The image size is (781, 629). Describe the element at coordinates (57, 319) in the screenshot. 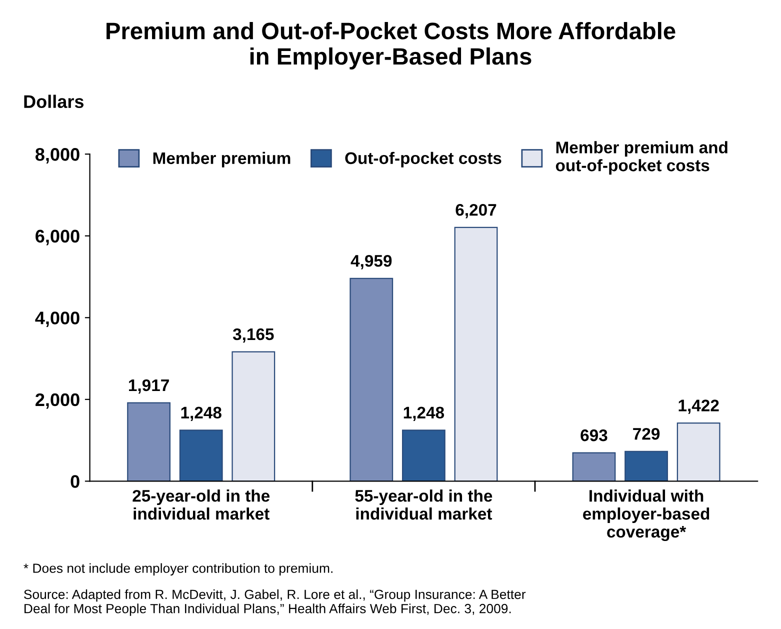

I see `y-tick-label: 4,000` at that location.